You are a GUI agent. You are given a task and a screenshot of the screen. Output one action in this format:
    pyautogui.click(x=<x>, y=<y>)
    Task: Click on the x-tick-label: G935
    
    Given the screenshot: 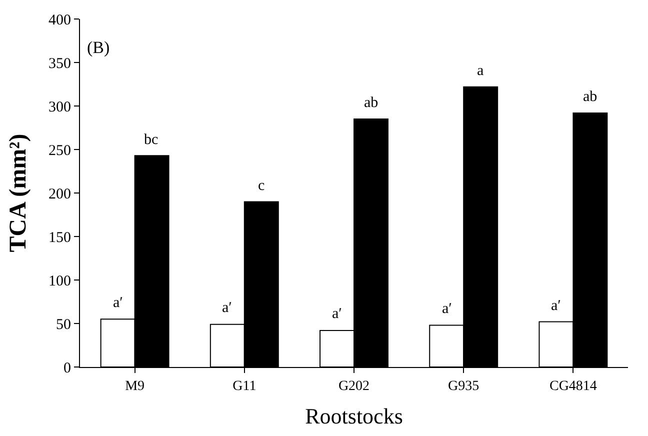 What is the action you would take?
    pyautogui.click(x=464, y=386)
    